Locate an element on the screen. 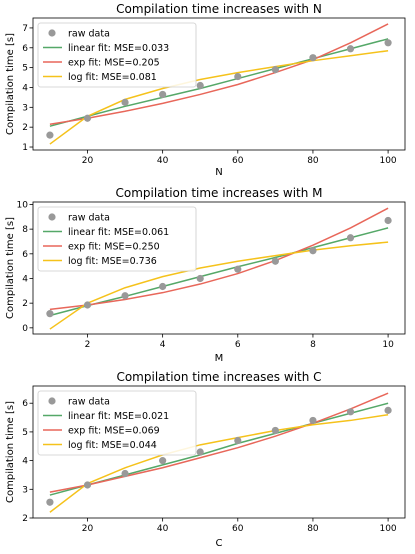  y-tick-label: 7 is located at coordinates (25, 29).